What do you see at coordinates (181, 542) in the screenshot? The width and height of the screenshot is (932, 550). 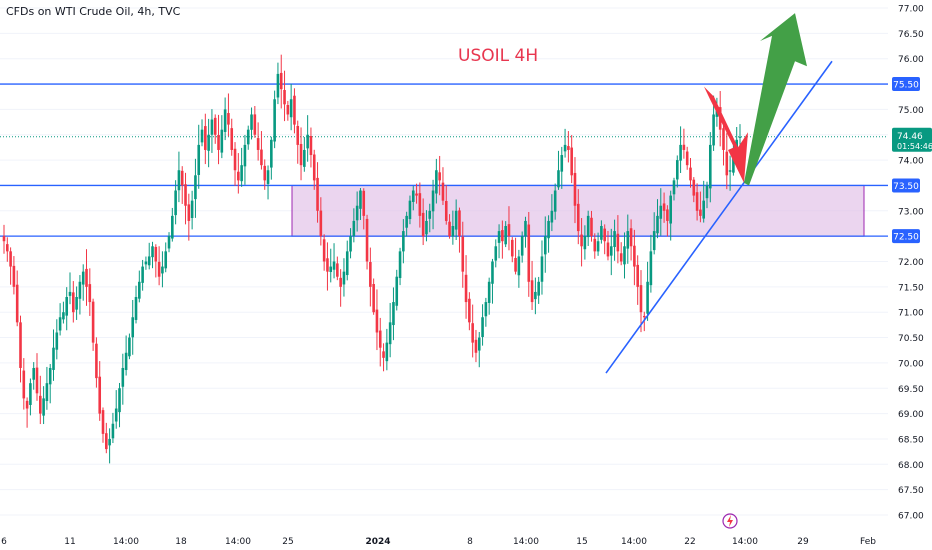 I see `x-tick-label: 18` at bounding box center [181, 542].